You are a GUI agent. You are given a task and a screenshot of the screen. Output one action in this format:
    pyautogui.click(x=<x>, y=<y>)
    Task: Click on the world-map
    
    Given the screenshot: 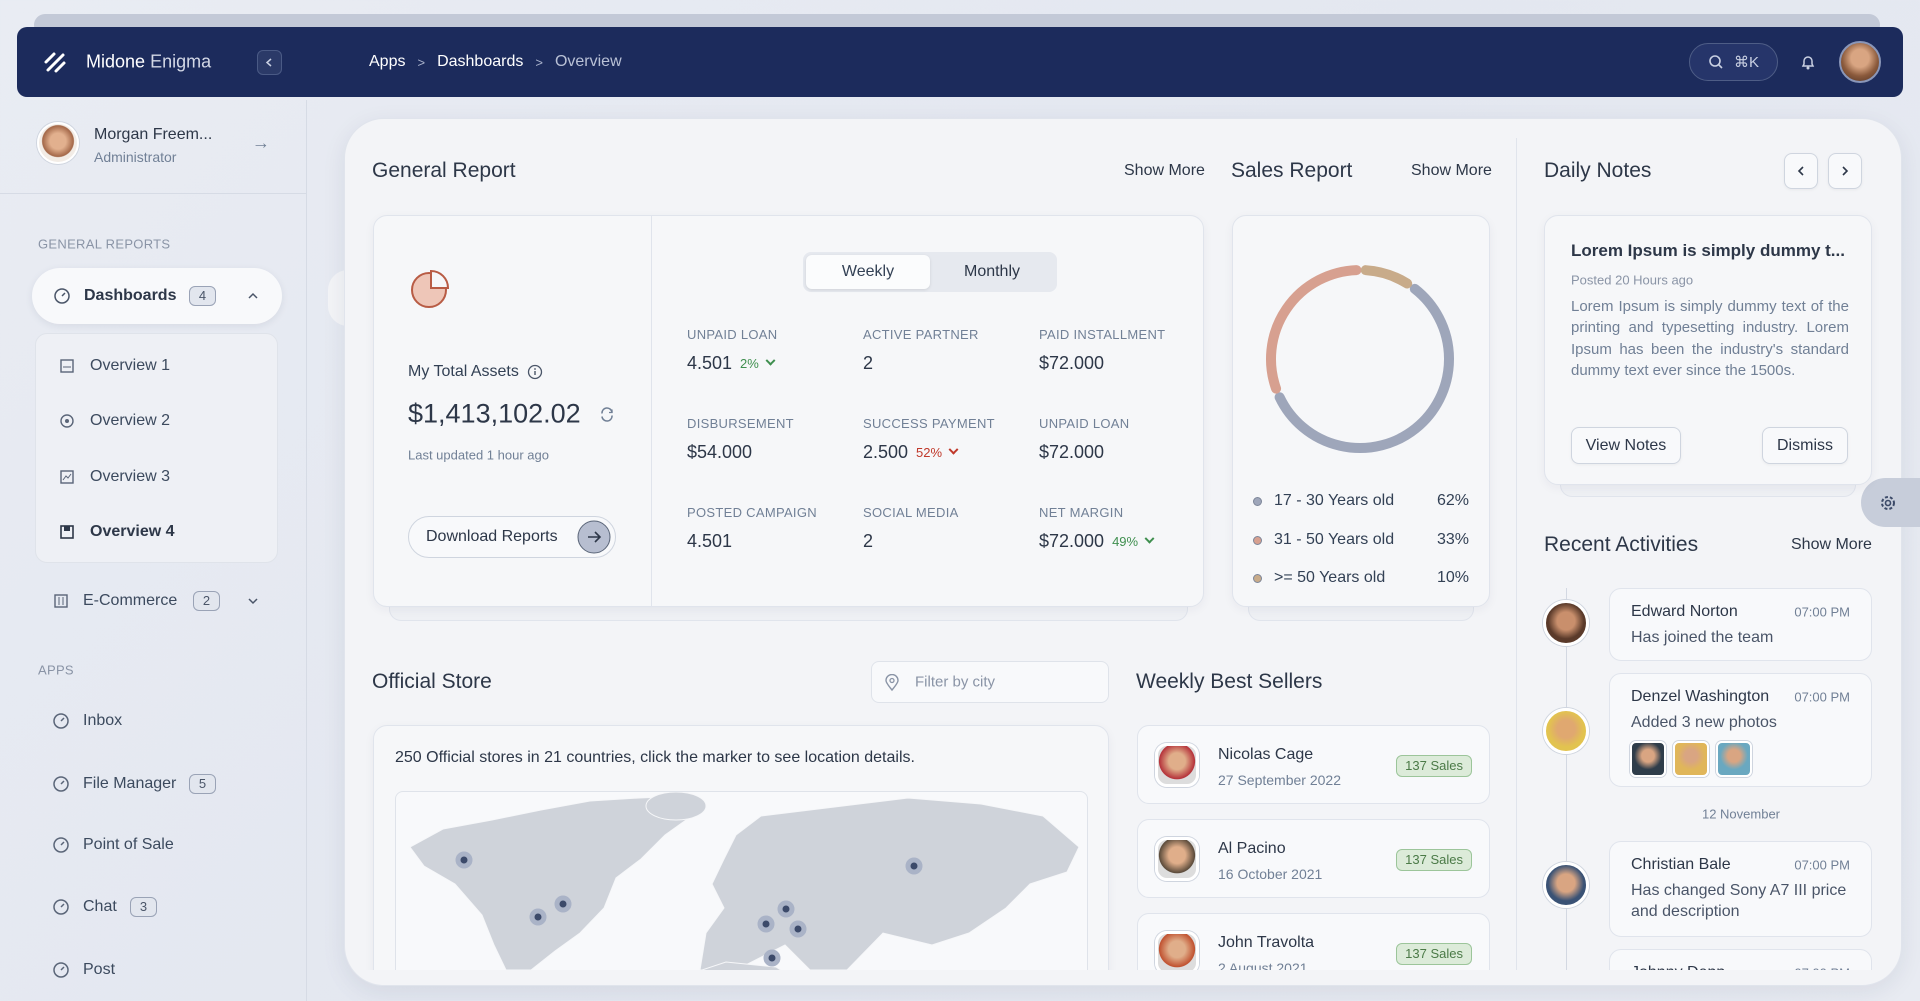 What is the action you would take?
    pyautogui.click(x=741, y=880)
    